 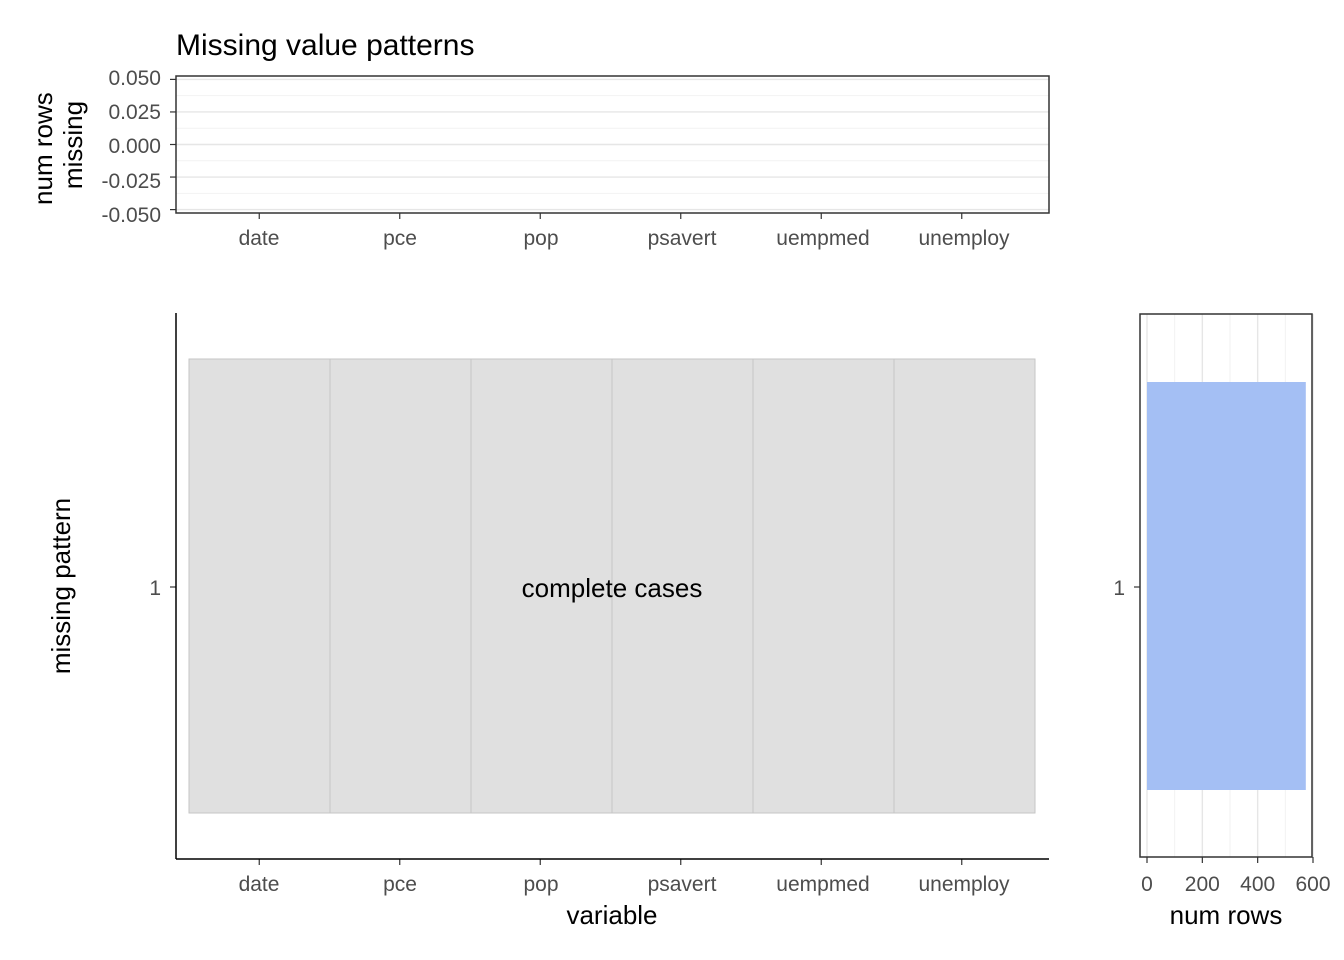 I want to click on top-y-tick-label: -0.050, so click(x=131, y=215).